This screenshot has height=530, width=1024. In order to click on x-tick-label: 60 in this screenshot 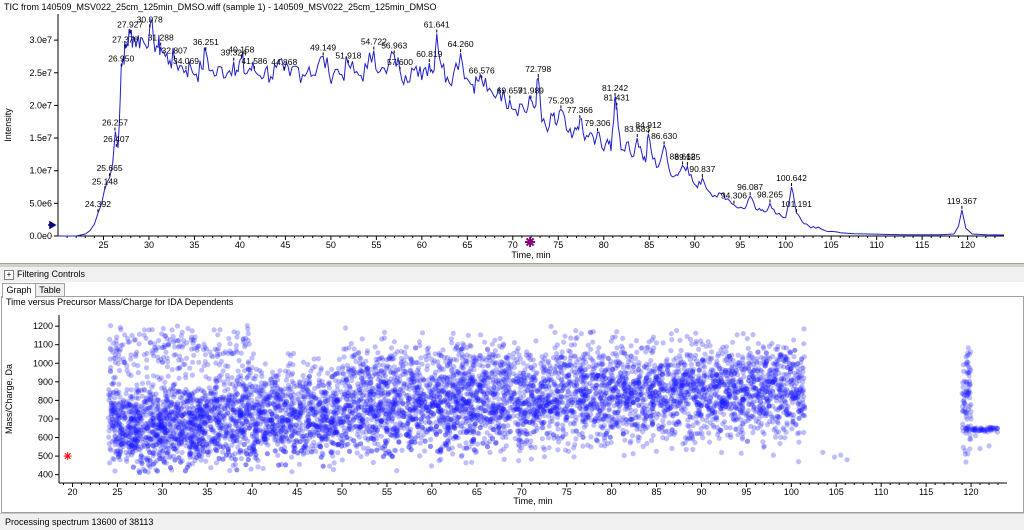, I will do `click(422, 245)`.